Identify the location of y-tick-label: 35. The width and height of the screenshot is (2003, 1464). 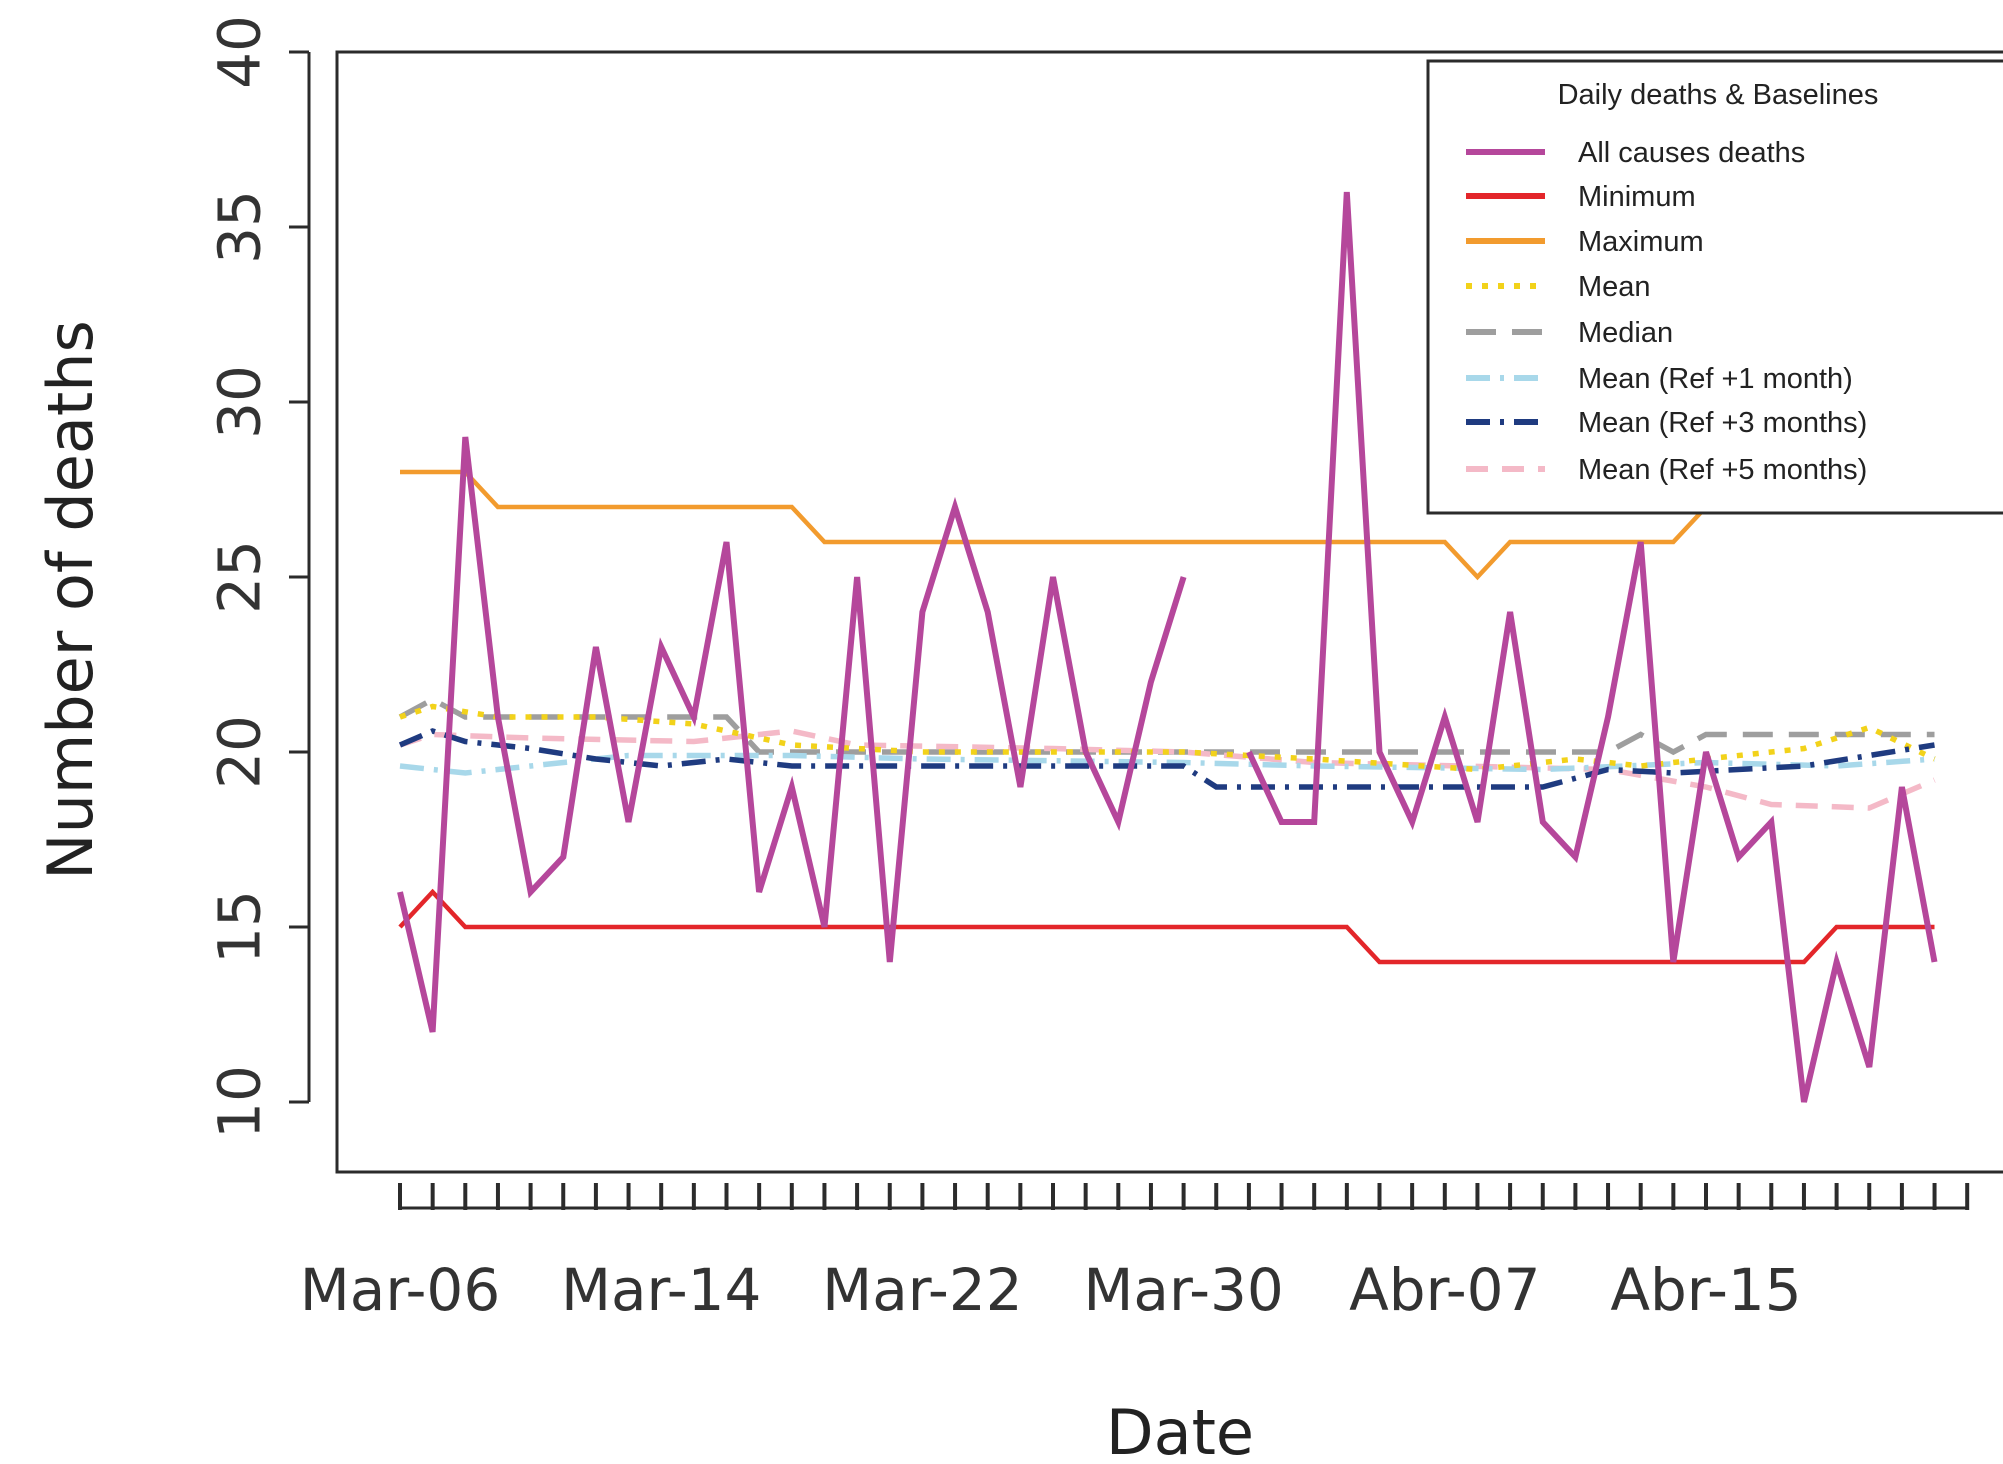
(239, 227).